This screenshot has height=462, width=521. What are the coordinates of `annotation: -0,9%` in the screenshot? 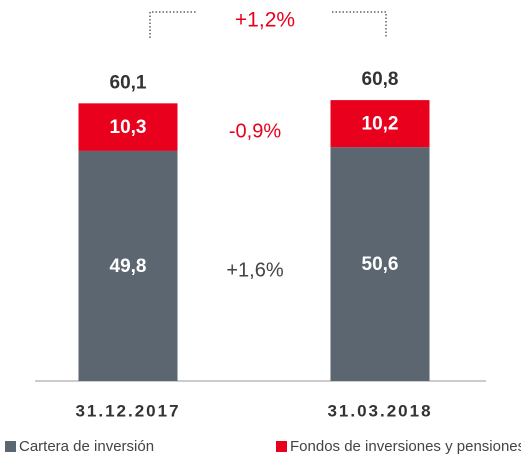 It's located at (255, 131).